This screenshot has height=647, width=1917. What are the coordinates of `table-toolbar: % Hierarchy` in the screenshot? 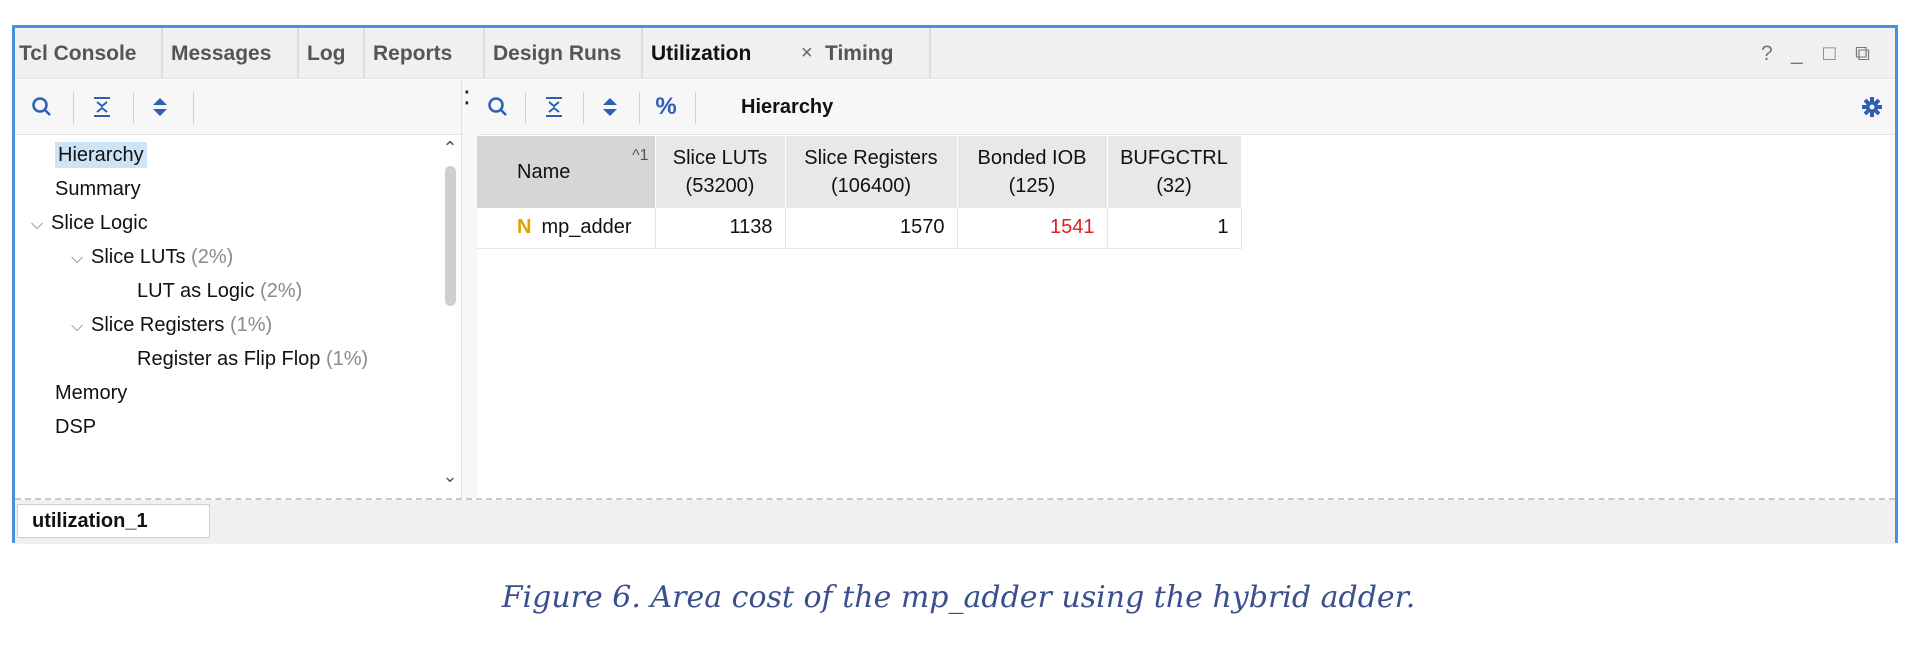 It's located at (1186, 107).